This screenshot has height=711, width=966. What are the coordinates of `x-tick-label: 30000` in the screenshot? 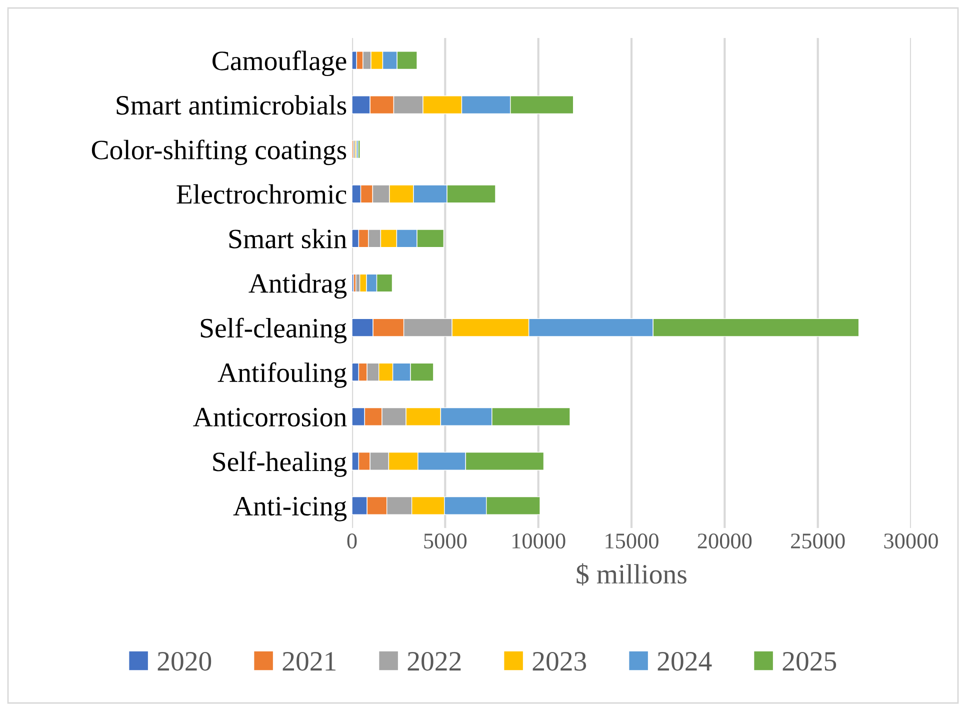 It's located at (911, 541).